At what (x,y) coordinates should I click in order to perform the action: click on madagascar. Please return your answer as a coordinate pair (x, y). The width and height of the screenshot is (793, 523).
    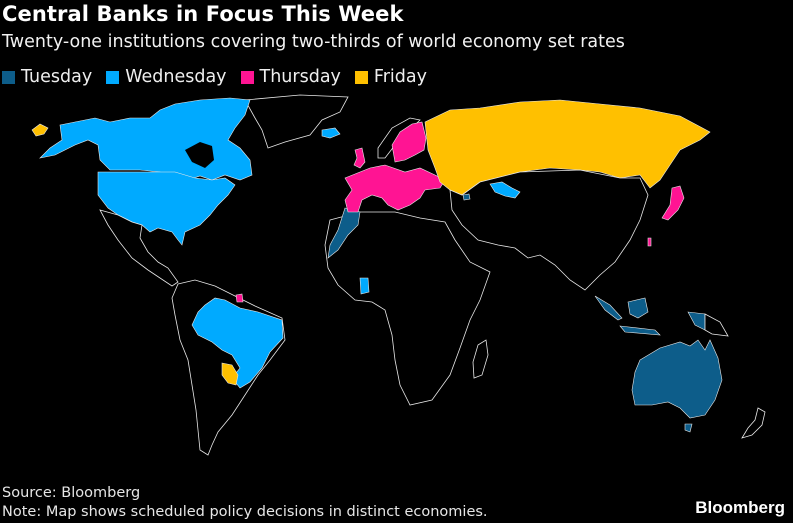
    Looking at the image, I should click on (480, 359).